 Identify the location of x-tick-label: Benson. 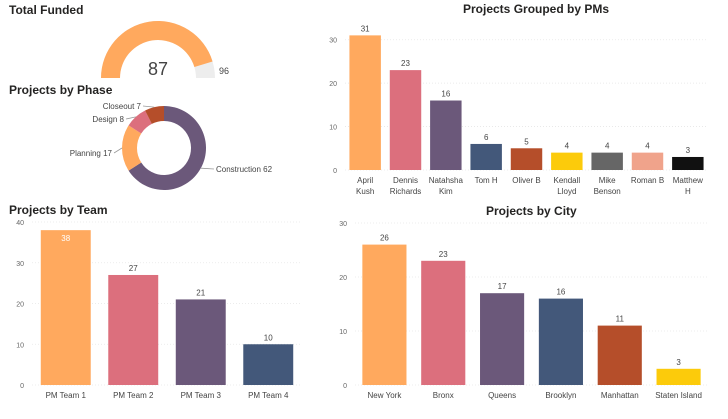
(607, 191).